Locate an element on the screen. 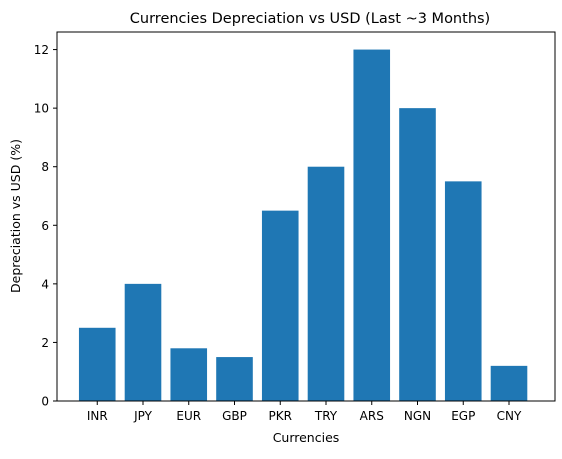 The width and height of the screenshot is (562, 459). x-tick-label-ars: ARS is located at coordinates (372, 416).